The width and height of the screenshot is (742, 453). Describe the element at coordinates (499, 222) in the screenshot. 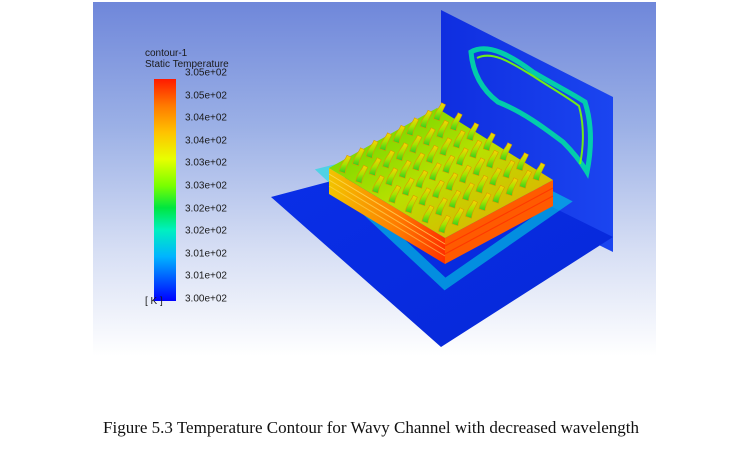

I see `heat-sink-right-side` at that location.